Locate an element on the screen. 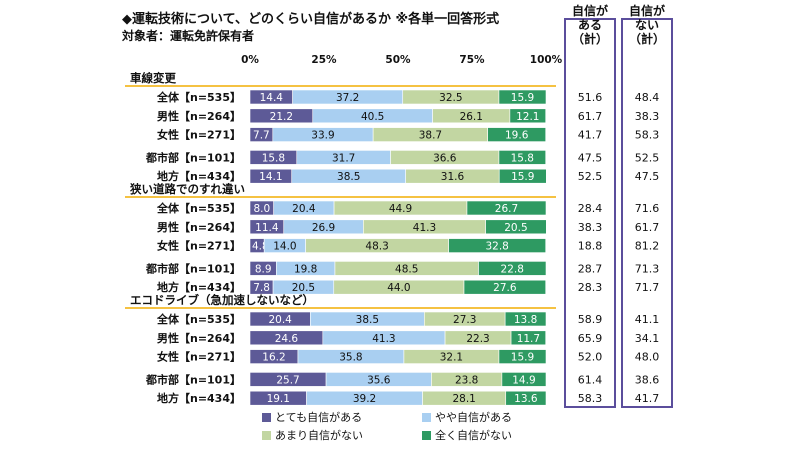  not-confident-total-value: 71.3 is located at coordinates (647, 268).